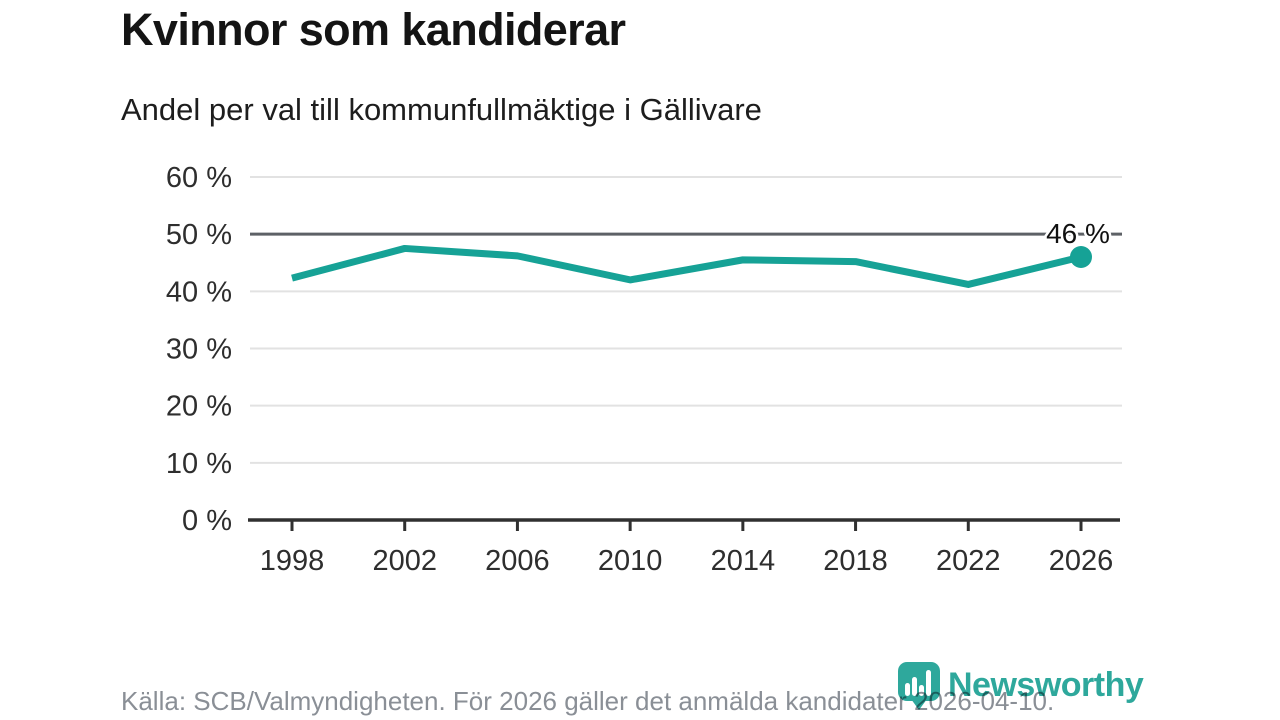 The width and height of the screenshot is (1280, 720). What do you see at coordinates (686, 266) in the screenshot?
I see `trend-line` at bounding box center [686, 266].